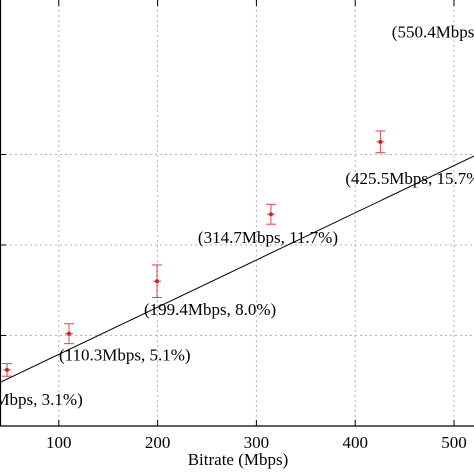 The image size is (474, 474). I want to click on x-tick-label: 300, so click(257, 442).